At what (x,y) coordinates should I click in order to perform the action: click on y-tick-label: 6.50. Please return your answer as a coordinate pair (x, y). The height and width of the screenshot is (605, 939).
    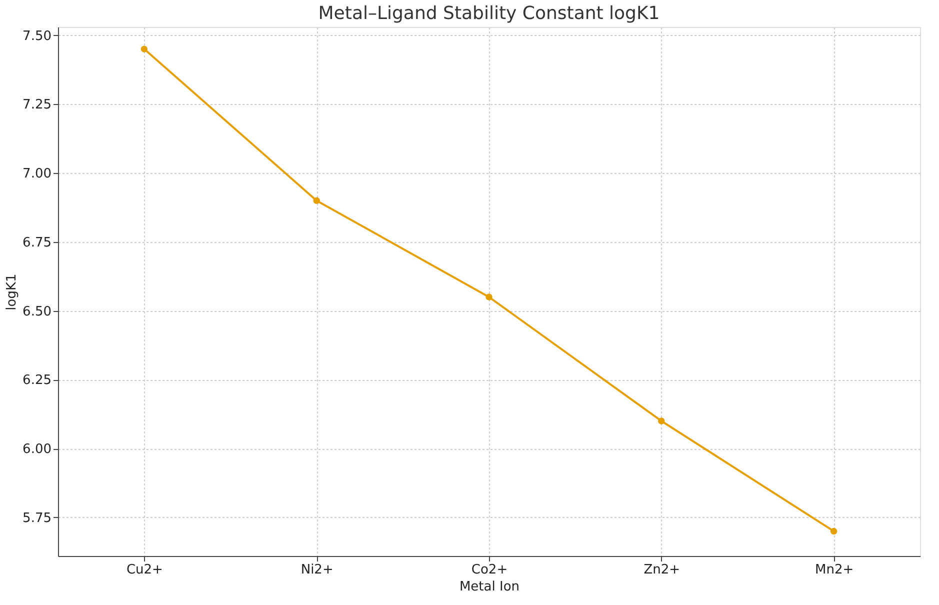
    Looking at the image, I should click on (37, 312).